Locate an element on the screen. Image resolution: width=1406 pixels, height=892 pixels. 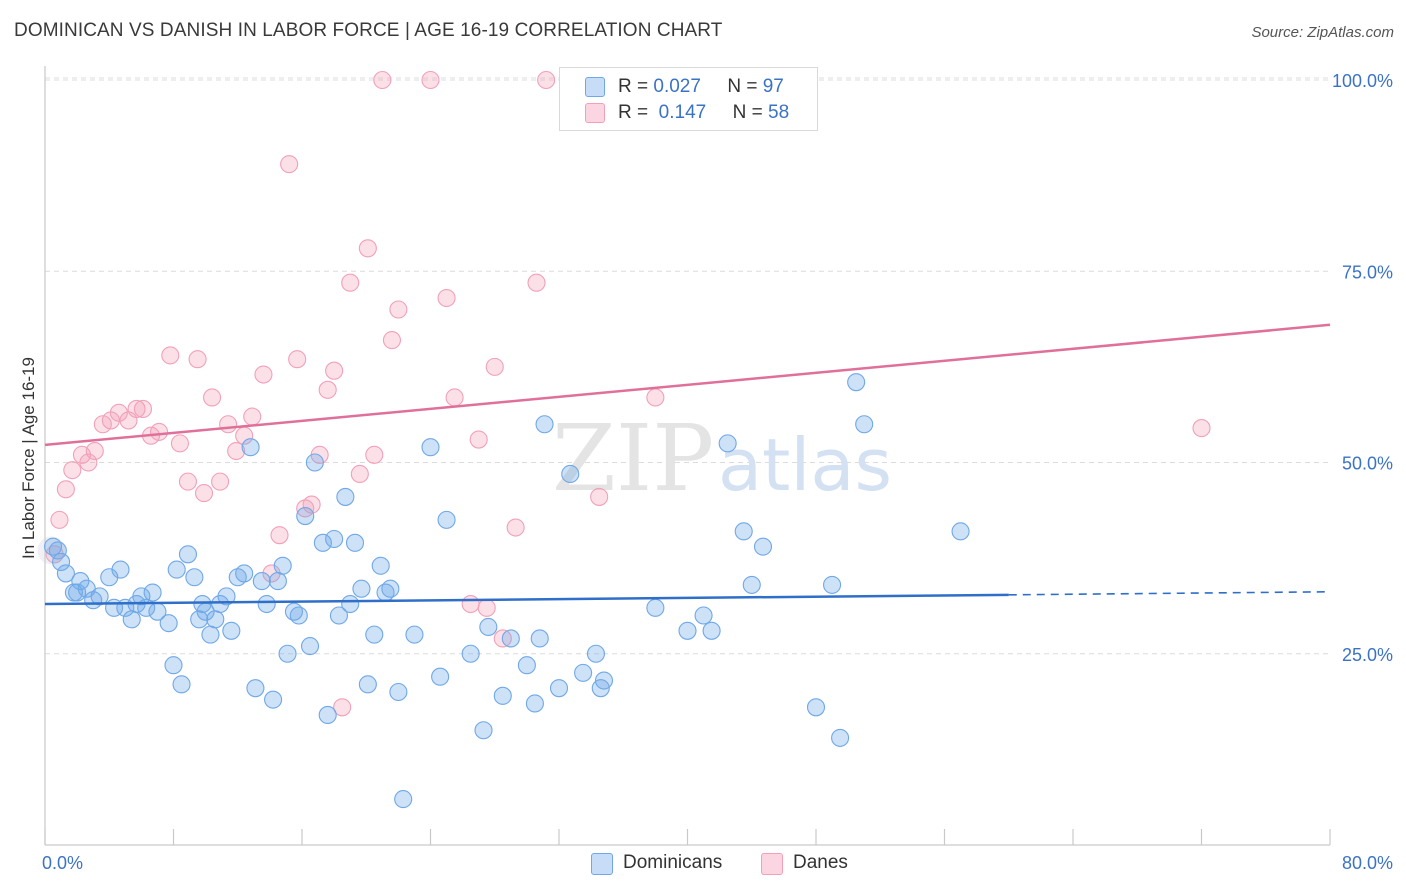
bottom-legend-label-danes: Danes is located at coordinates (820, 862).